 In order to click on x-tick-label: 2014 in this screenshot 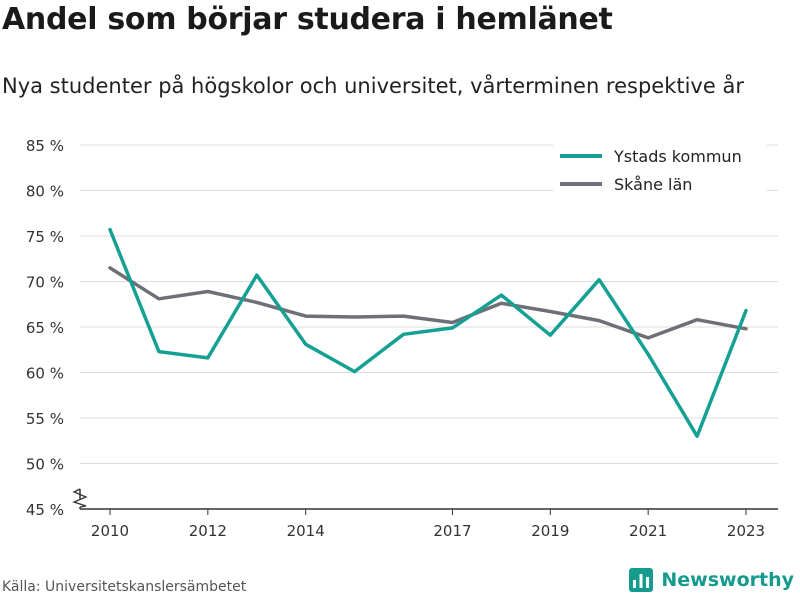, I will do `click(306, 531)`.